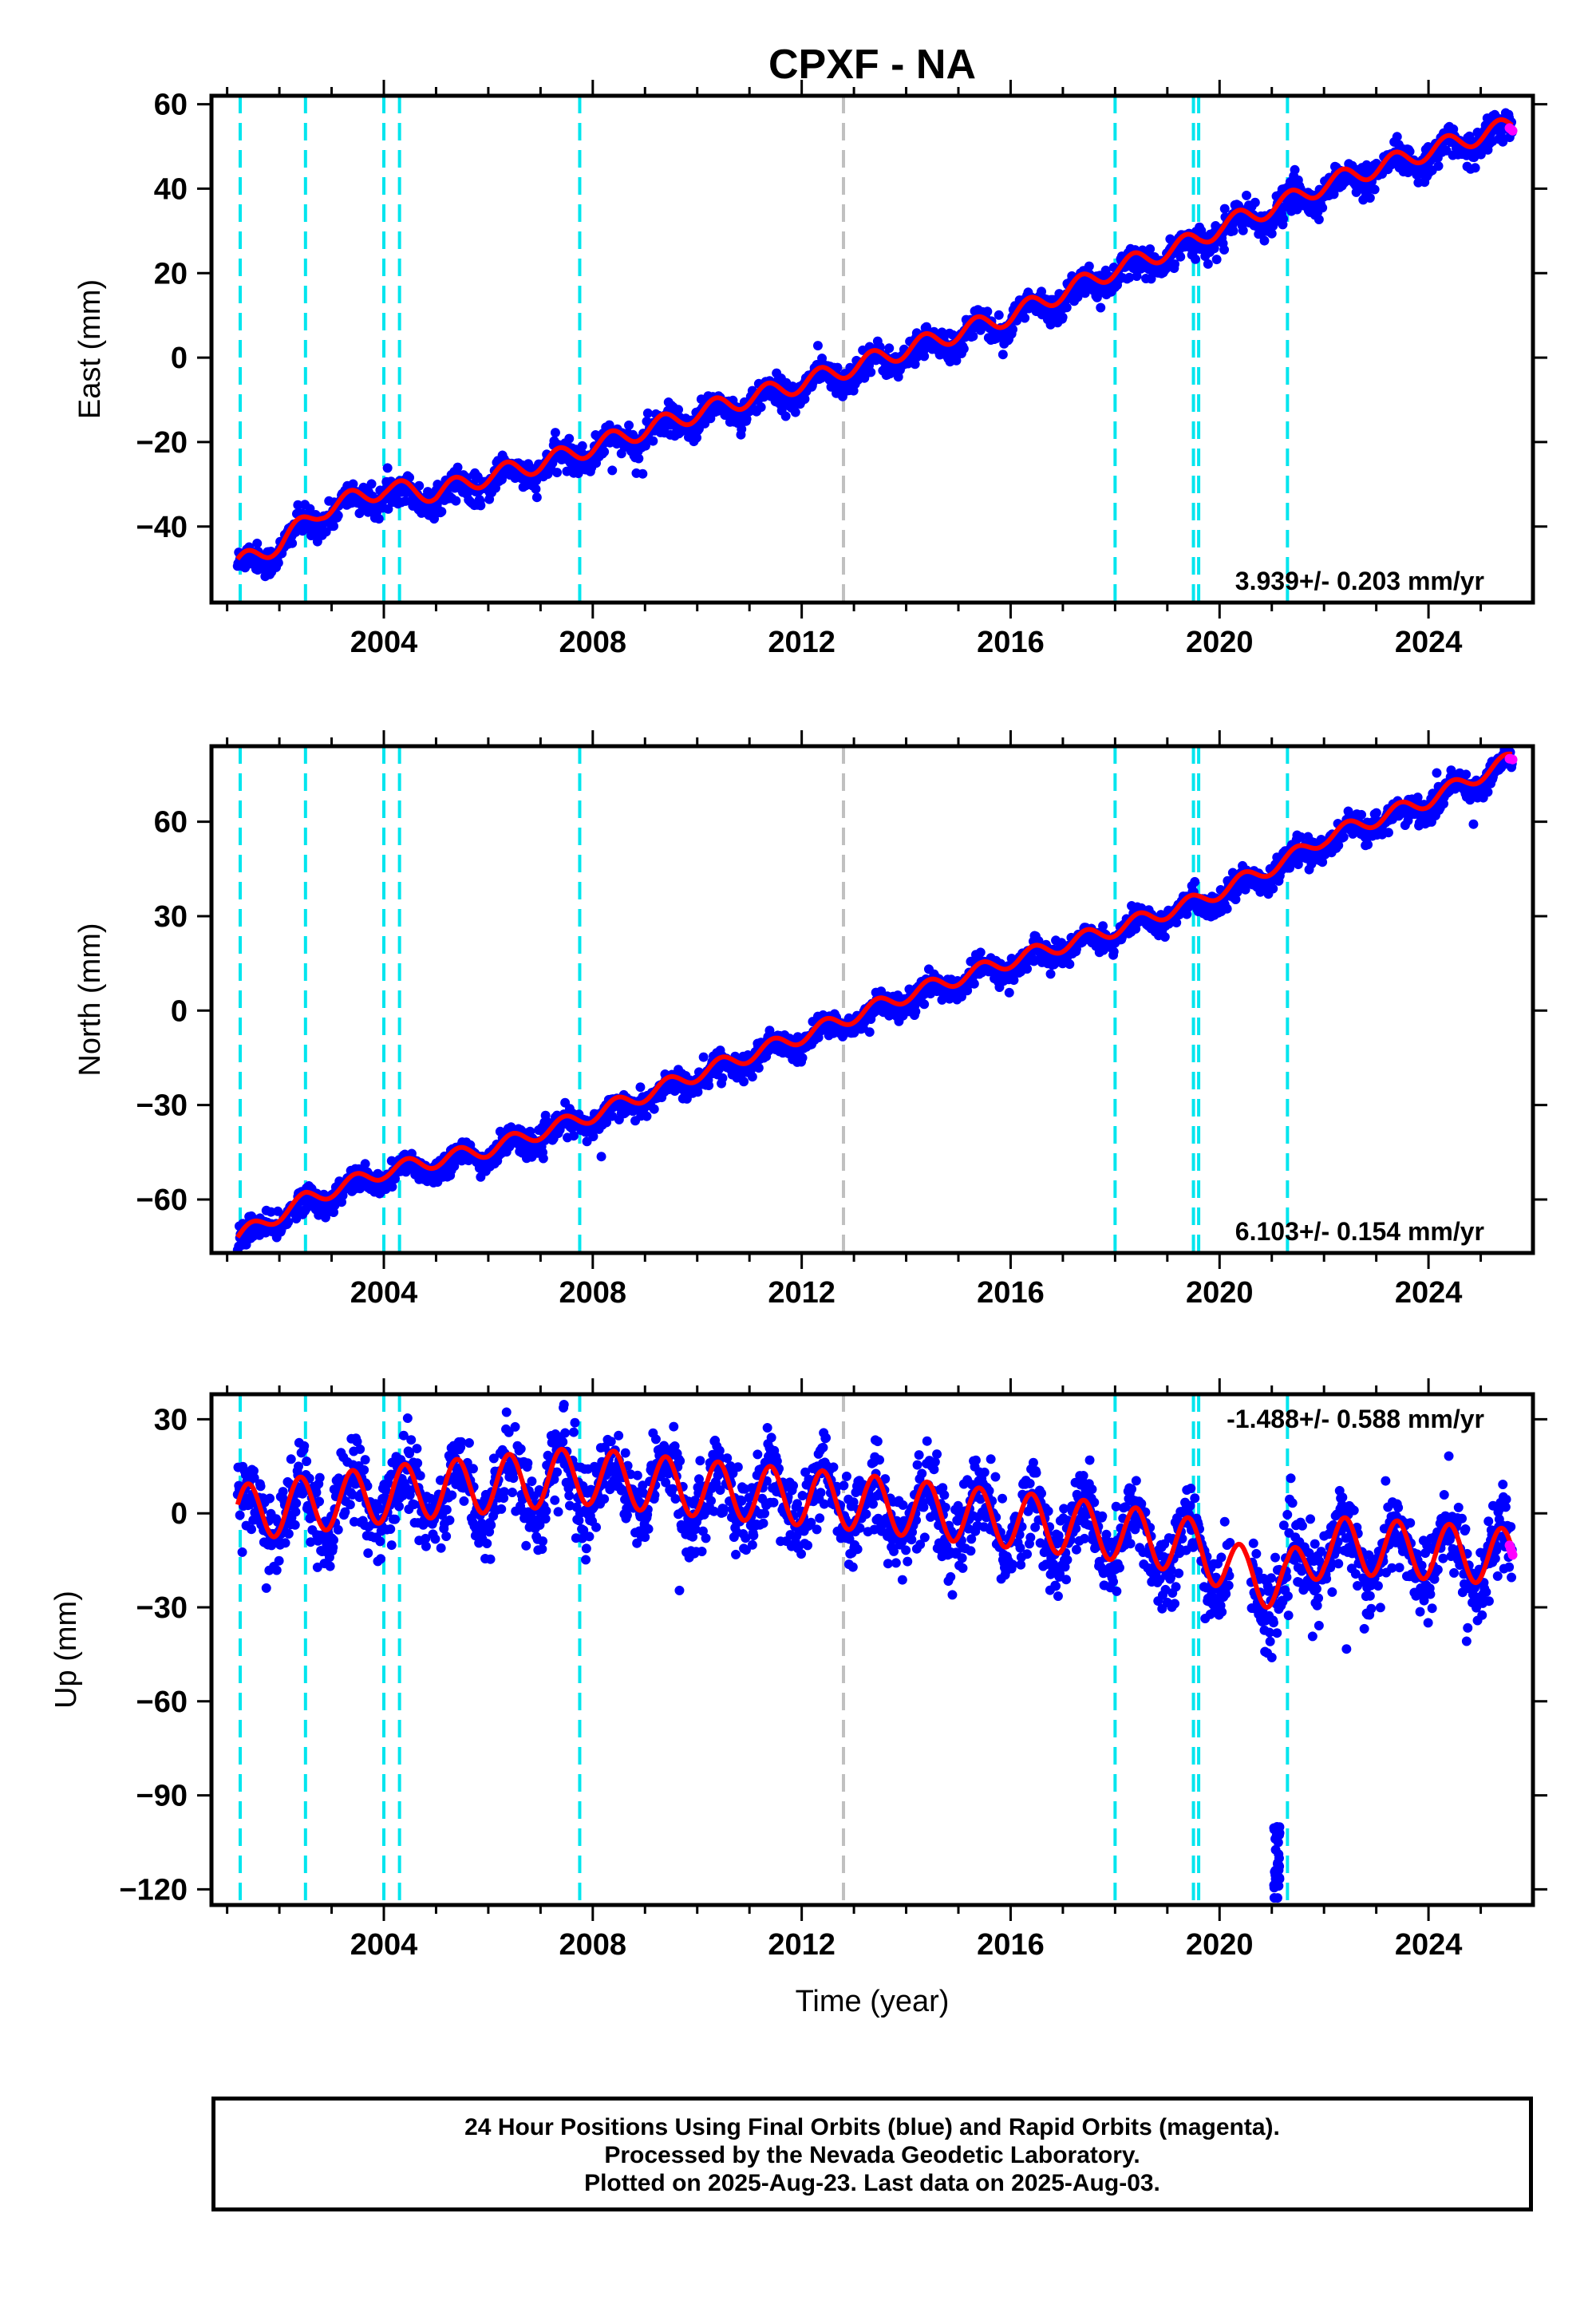  Describe the element at coordinates (875, 1528) in the screenshot. I see `model-fit-line` at that location.